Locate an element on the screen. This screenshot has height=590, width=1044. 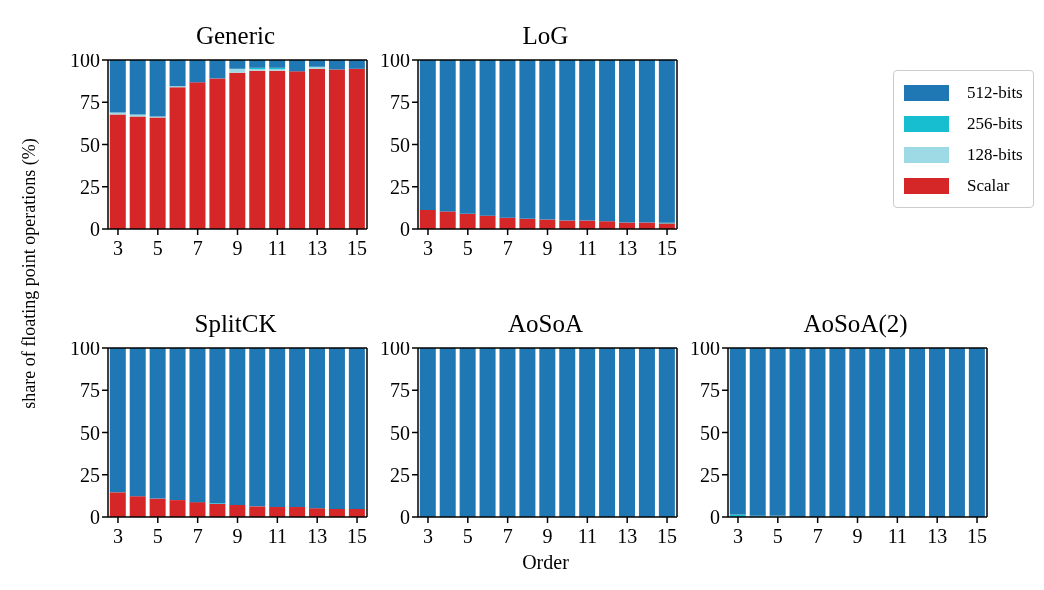
y-axis-title: share of floating point operations (%) is located at coordinates (29, 273).